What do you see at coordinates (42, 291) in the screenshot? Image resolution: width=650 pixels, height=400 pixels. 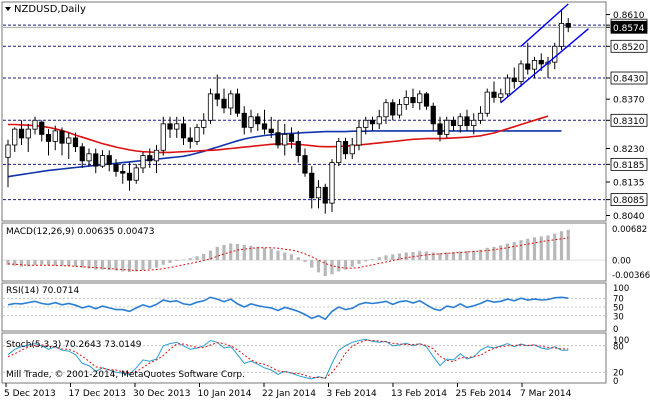 I see `rsi-title: RSI(14) 70.0714` at bounding box center [42, 291].